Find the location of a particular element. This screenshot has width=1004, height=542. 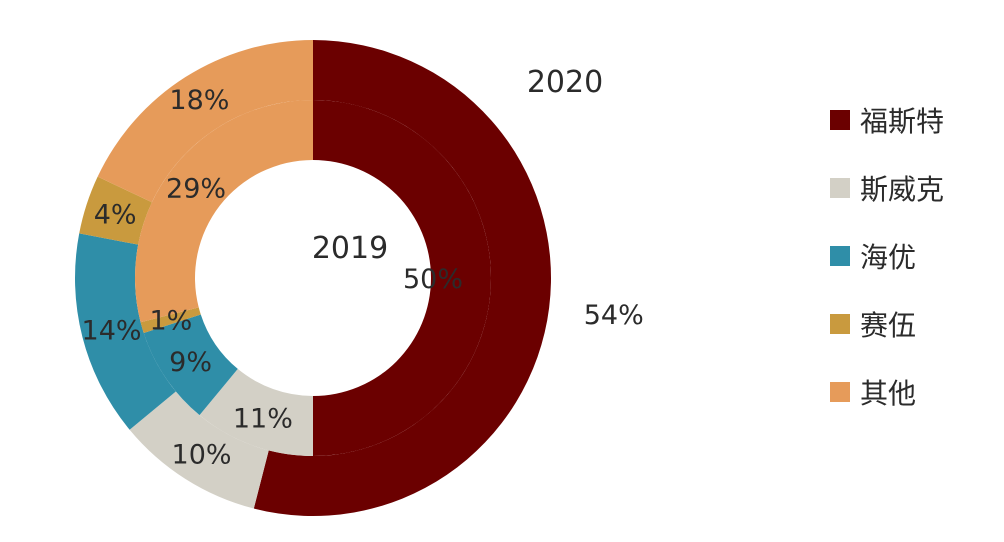

legend-label-3: 赛伍 is located at coordinates (888, 325).